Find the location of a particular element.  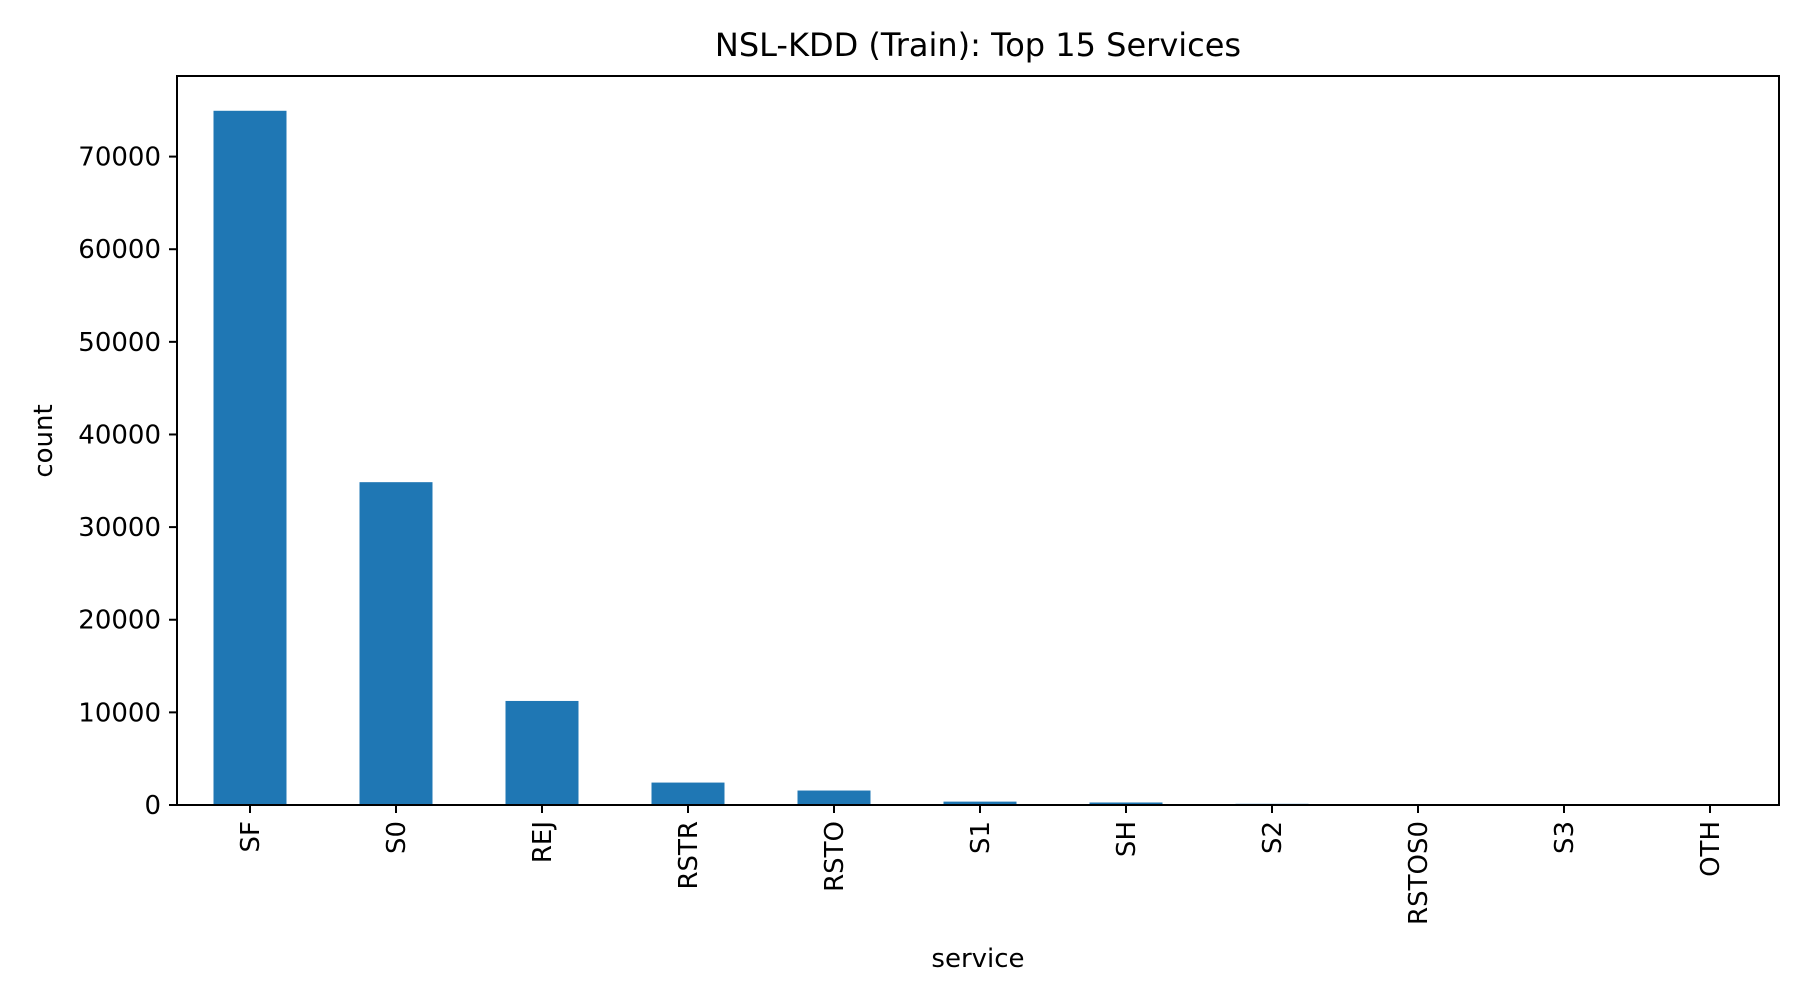

x-tick-label: REJ is located at coordinates (543, 842).